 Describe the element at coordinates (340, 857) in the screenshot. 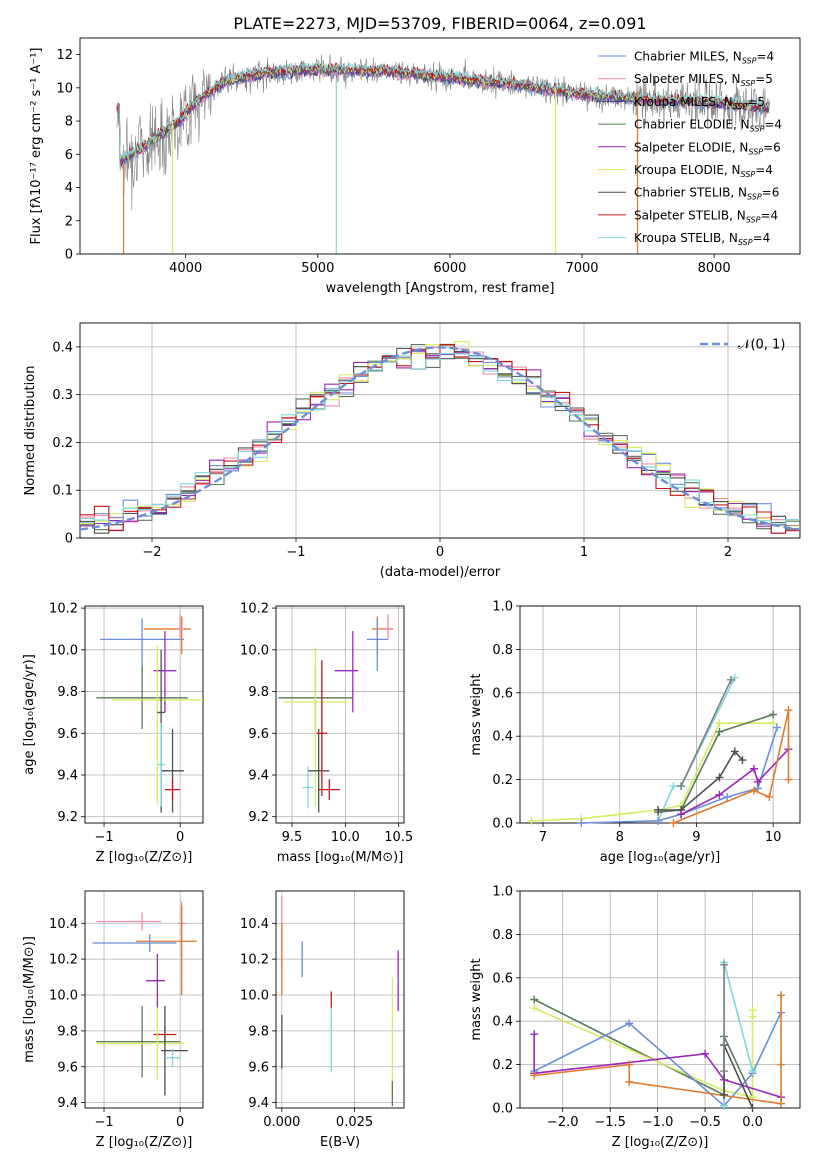

I see `x-axis-label: mass [log₁₀(M/M⊙)]` at that location.